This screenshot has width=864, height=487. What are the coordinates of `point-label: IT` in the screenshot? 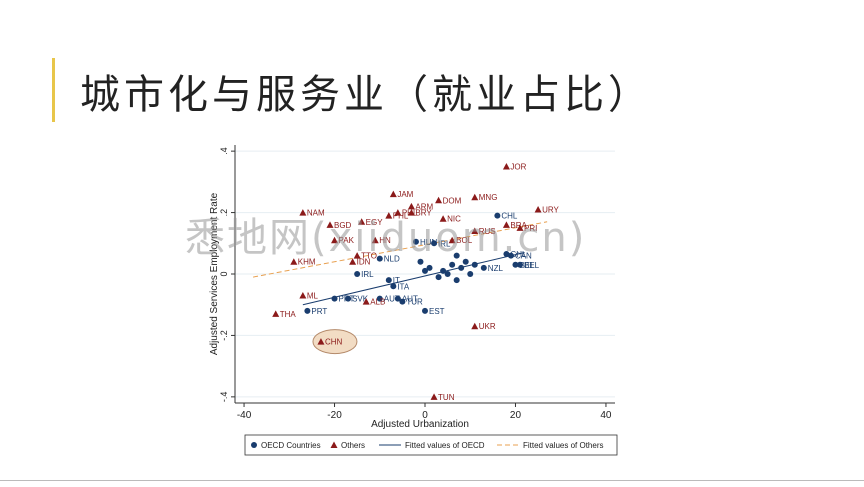 It's located at (396, 280).